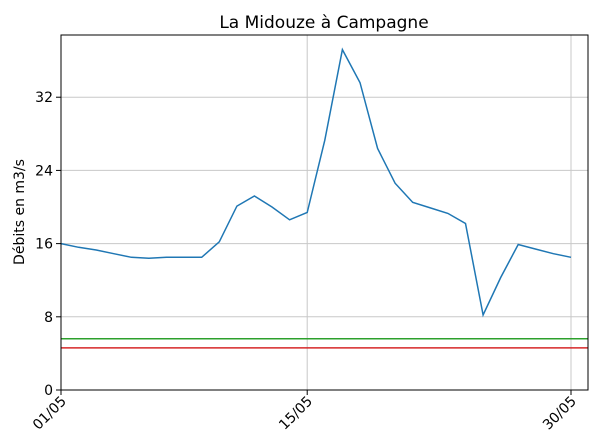  I want to click on y-tick-label: 32, so click(44, 98).